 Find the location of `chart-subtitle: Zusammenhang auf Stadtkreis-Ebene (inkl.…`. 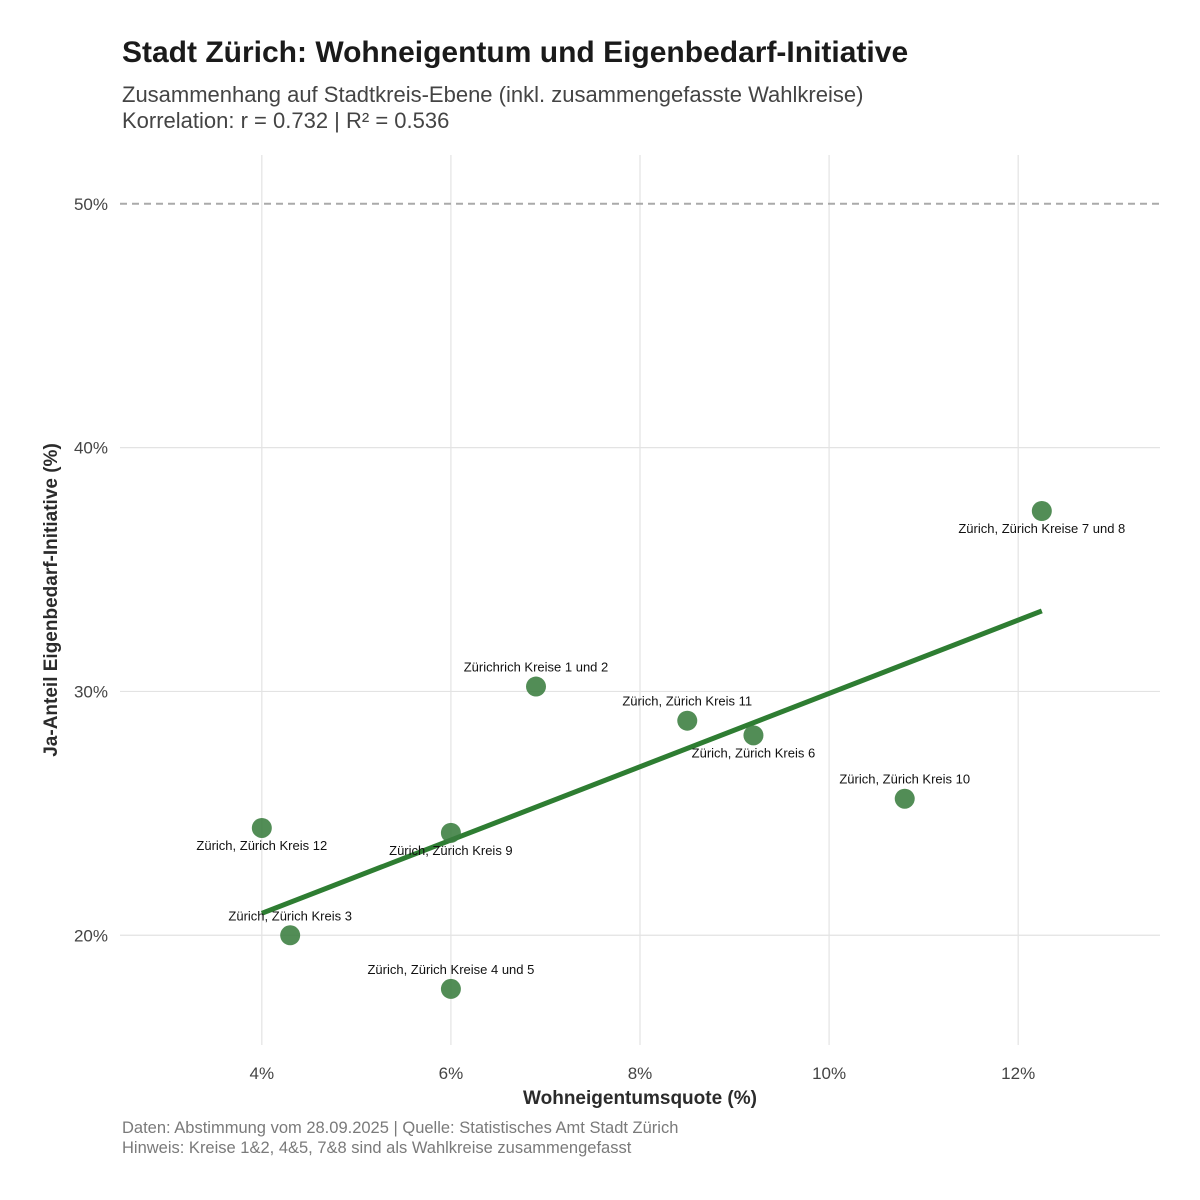

chart-subtitle: Zusammenhang auf Stadtkreis-Ebene (inkl.… is located at coordinates (492, 108).